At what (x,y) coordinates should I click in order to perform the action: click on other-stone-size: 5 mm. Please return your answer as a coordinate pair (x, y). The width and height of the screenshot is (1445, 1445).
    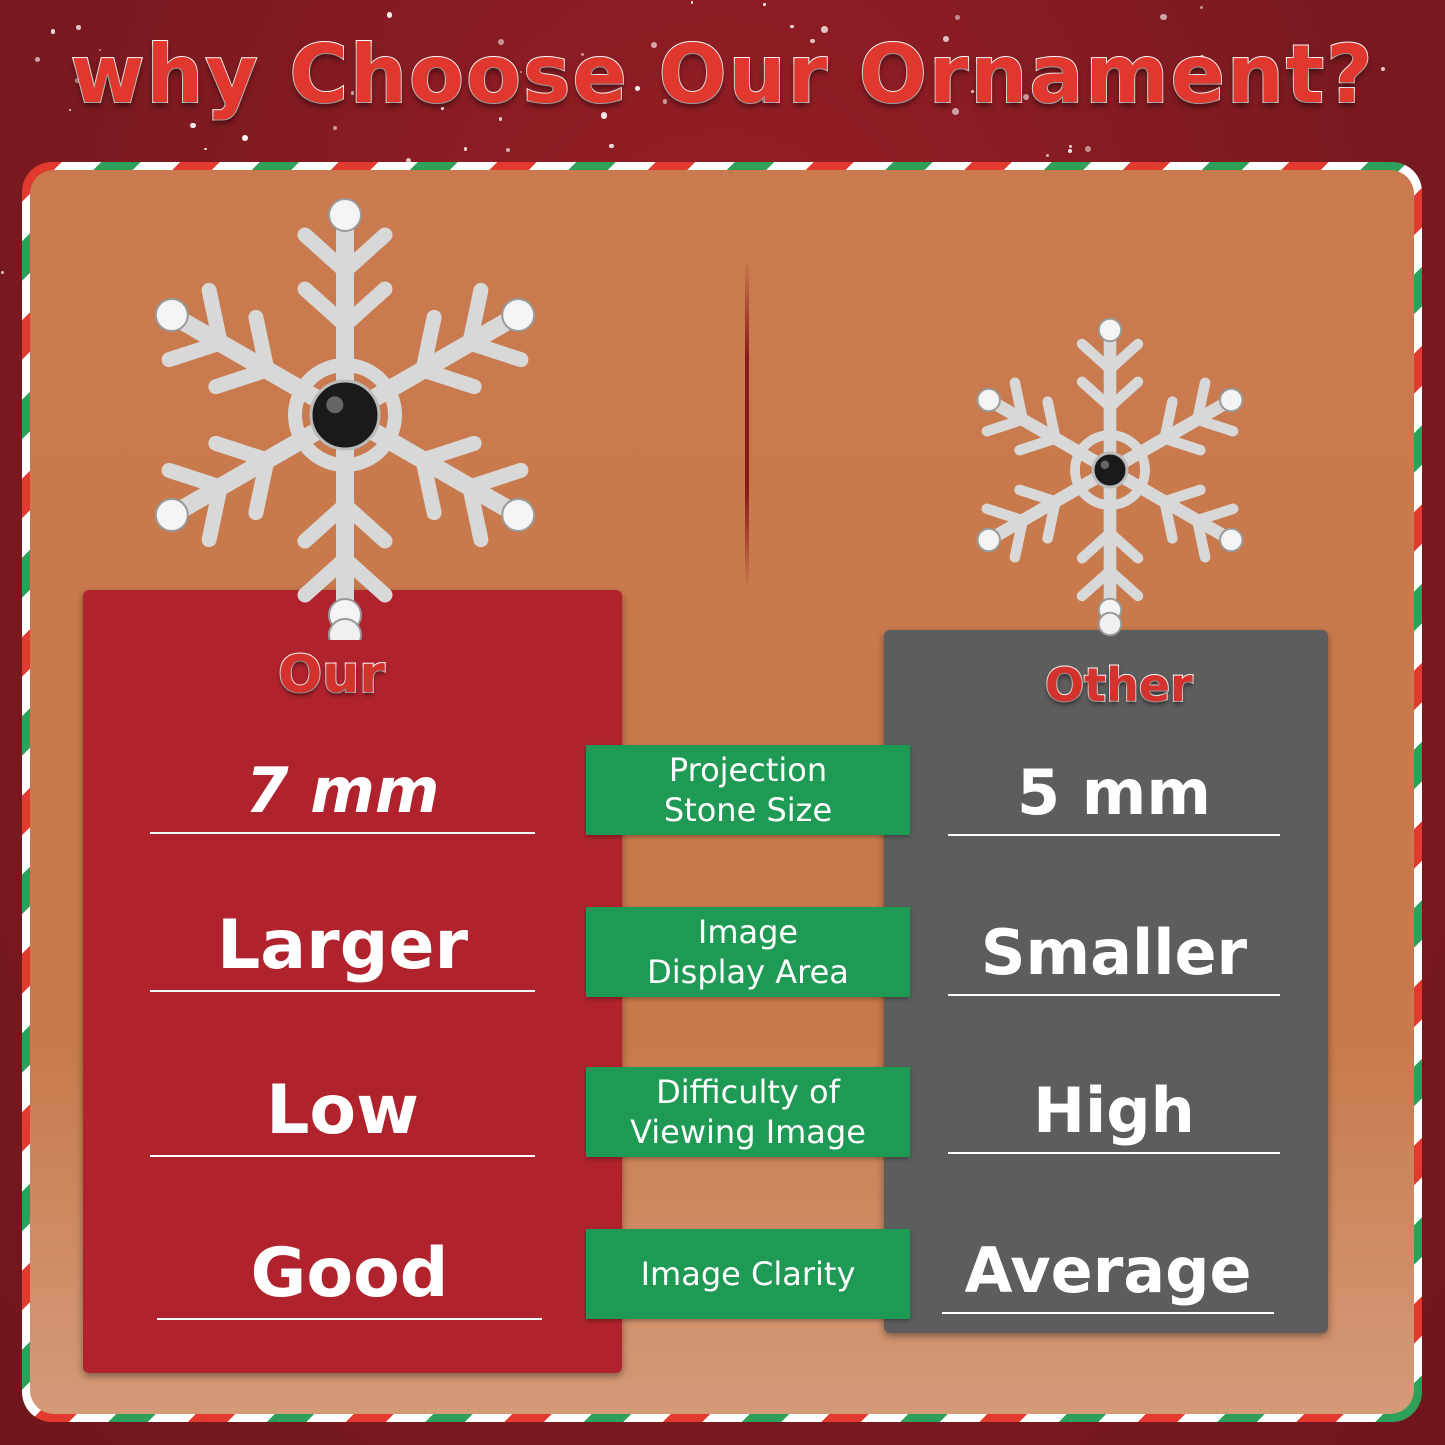
    Looking at the image, I should click on (1114, 799).